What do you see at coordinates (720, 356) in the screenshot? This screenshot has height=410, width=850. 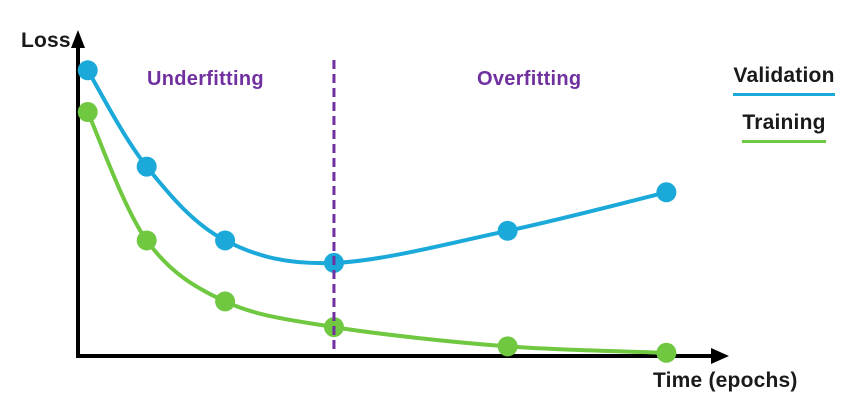 I see `x-axis-arrowhead-icon` at bounding box center [720, 356].